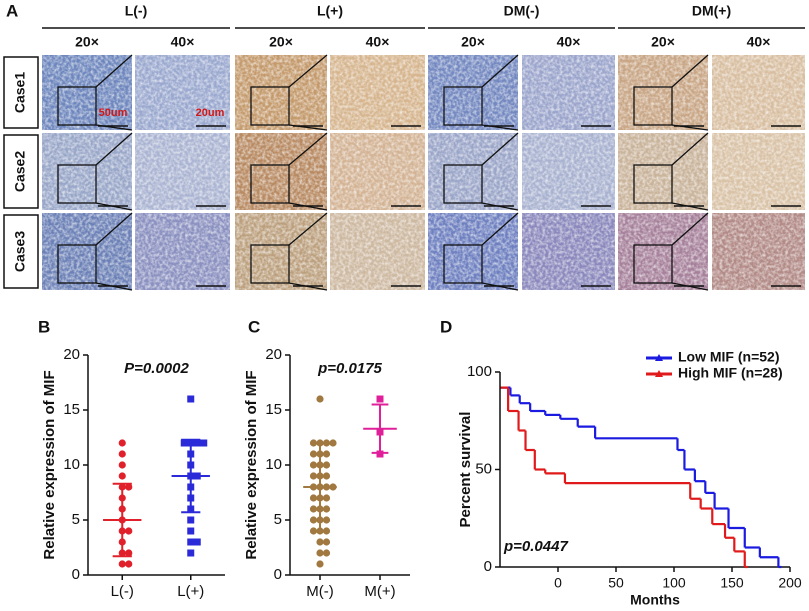  I want to click on x-tick-label: 0, so click(558, 583).